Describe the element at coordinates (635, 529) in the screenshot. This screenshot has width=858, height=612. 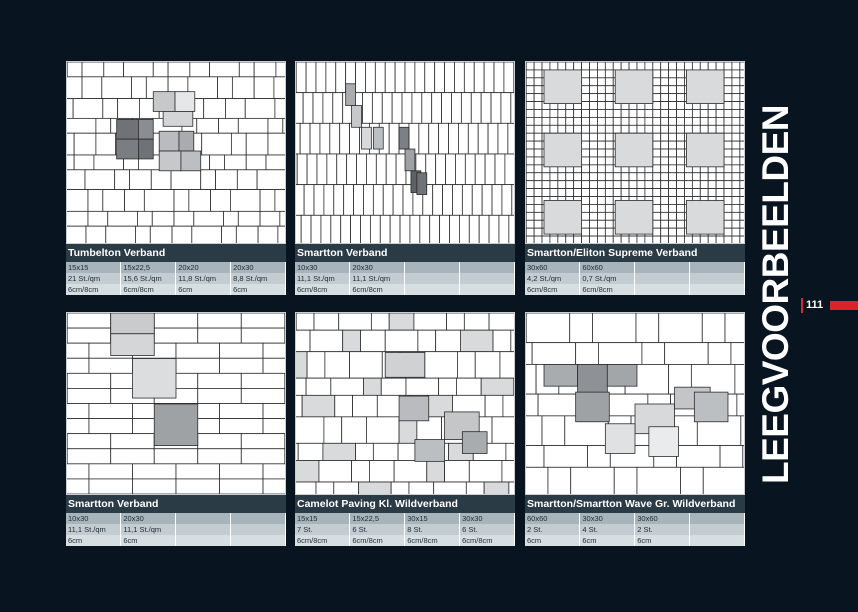
I see `spec-row: 2 St. 4 St. 2 St.` at that location.